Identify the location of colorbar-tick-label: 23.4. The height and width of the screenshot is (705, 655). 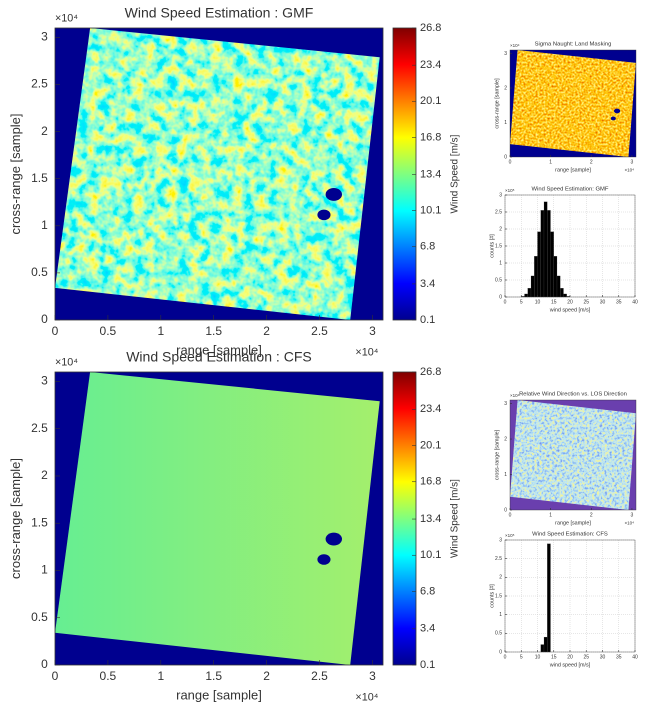
(430, 409).